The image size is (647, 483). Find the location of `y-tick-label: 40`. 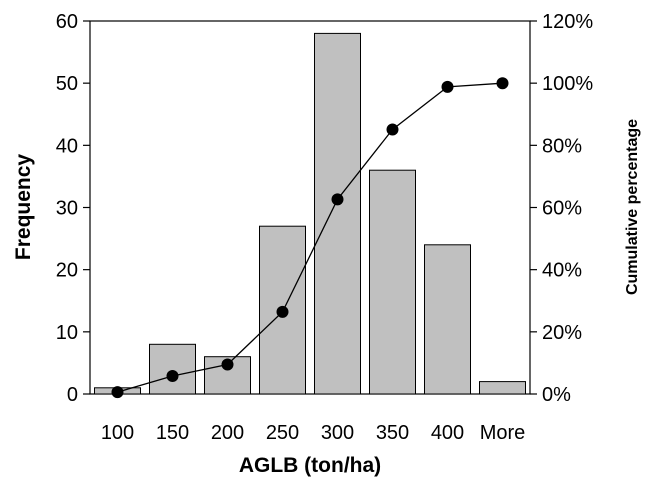

y-tick-label: 40 is located at coordinates (67, 146).